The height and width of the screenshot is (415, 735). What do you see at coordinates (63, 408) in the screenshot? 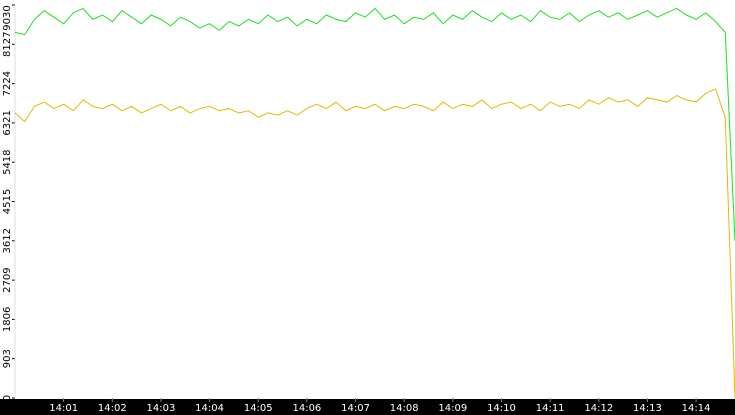
I see `x-tick-label: 14:01` at bounding box center [63, 408].